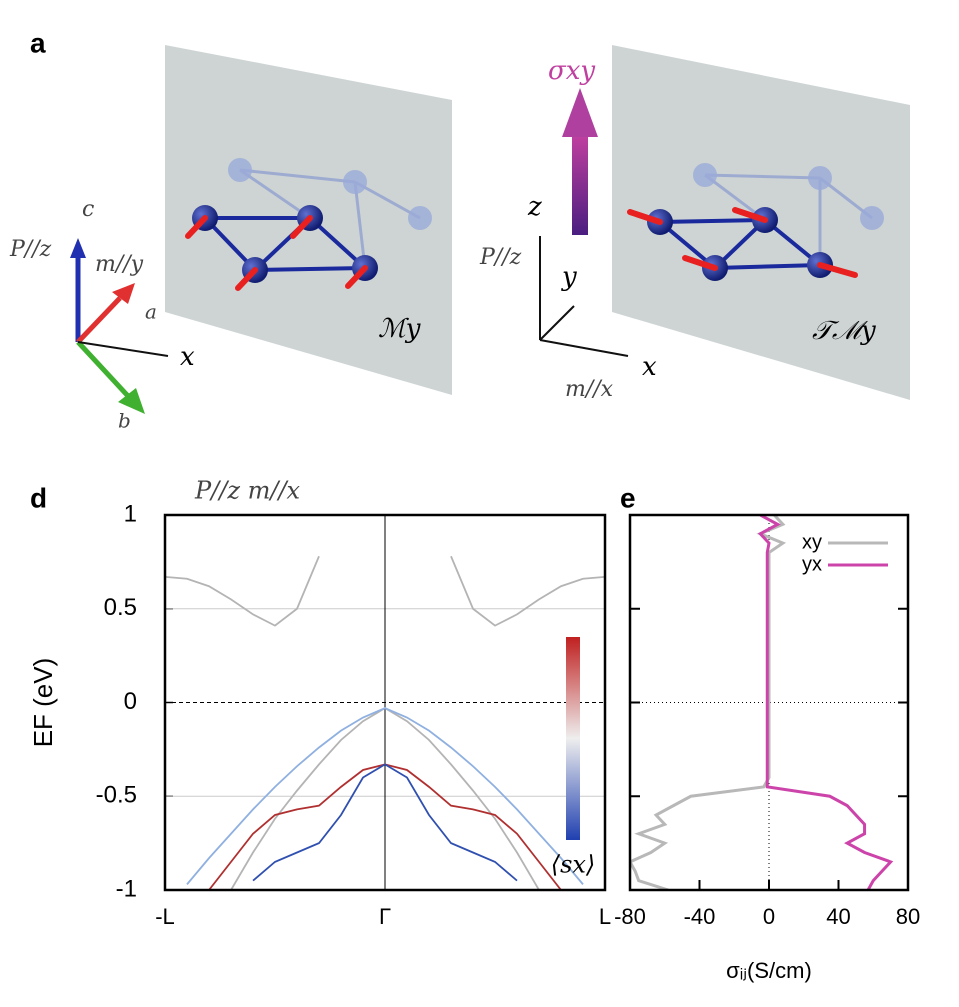 The width and height of the screenshot is (959, 1007). I want to click on x-tick-label: -80, so click(630, 916).